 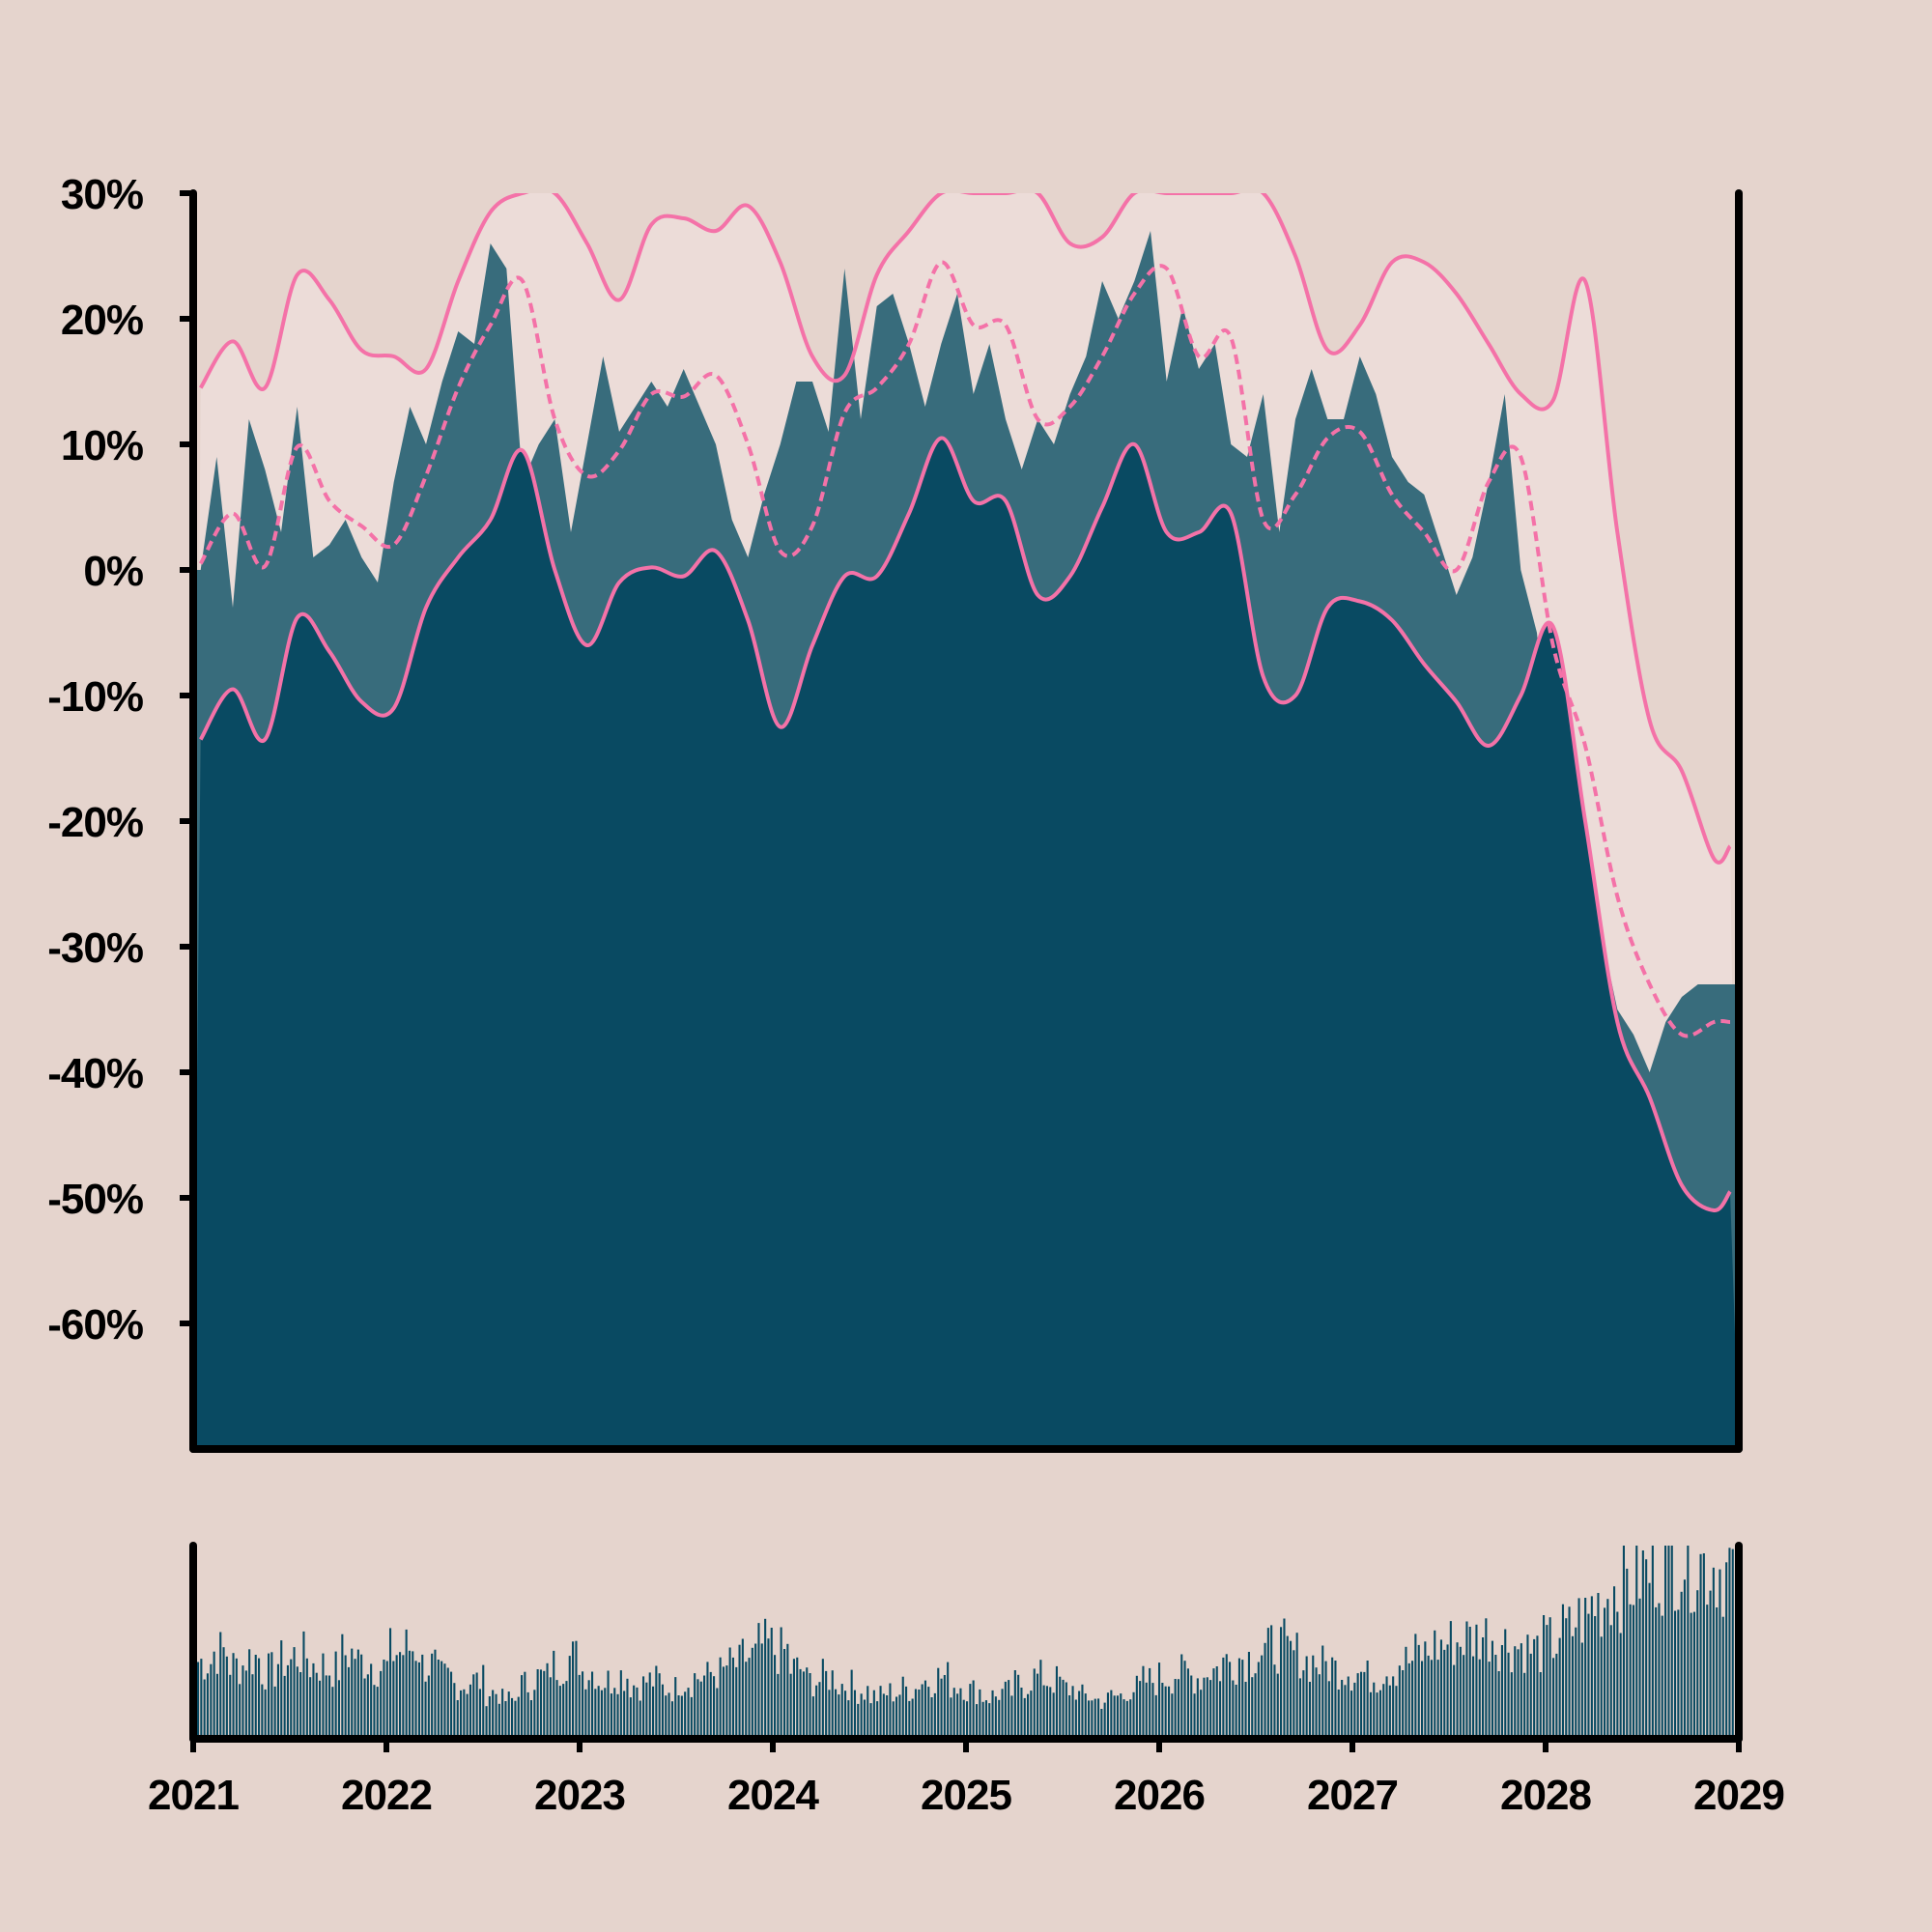 What do you see at coordinates (102, 320) in the screenshot?
I see `y-tick-label: 20%` at bounding box center [102, 320].